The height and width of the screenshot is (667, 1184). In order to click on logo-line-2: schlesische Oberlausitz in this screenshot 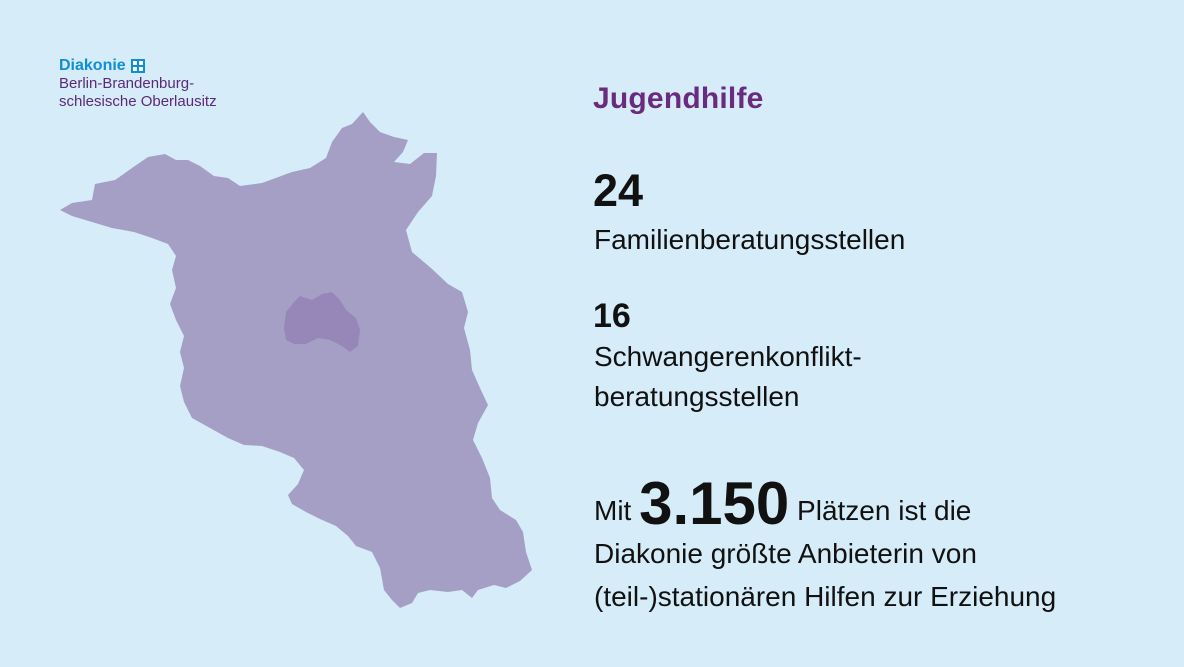, I will do `click(138, 101)`.